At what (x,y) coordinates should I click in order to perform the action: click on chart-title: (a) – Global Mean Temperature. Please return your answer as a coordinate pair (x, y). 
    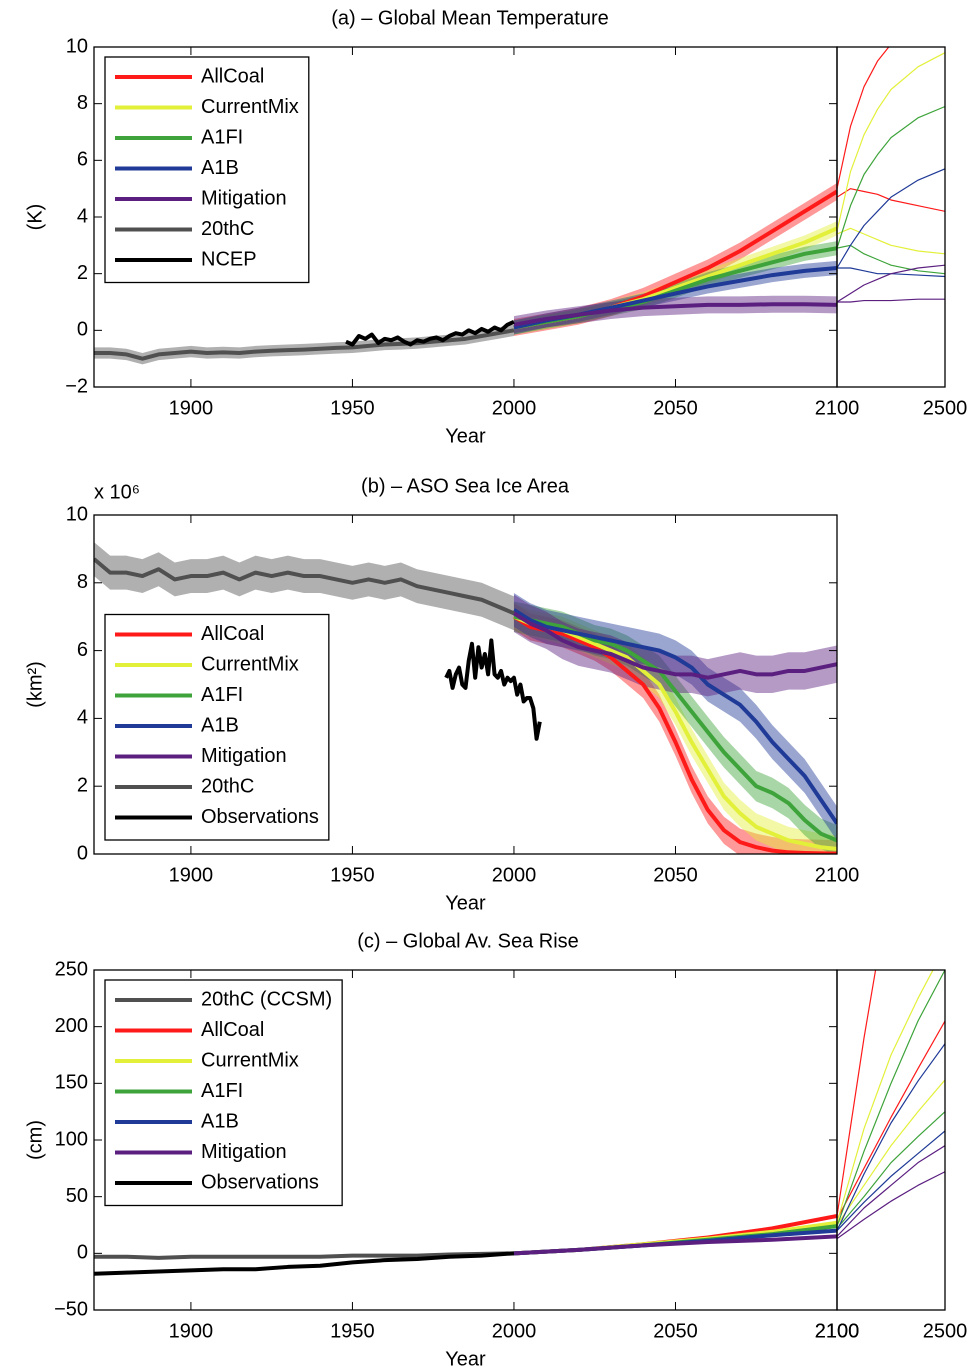
    Looking at the image, I should click on (470, 18).